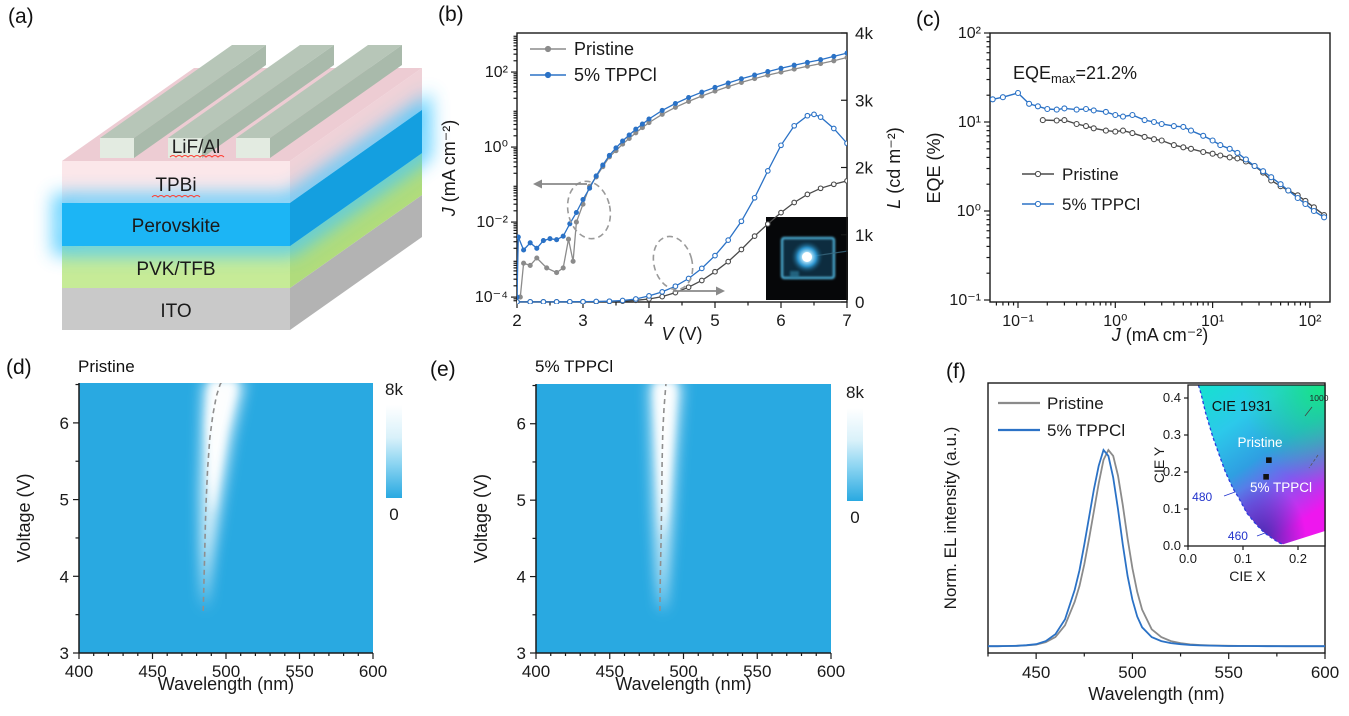 This screenshot has height=716, width=1349. What do you see at coordinates (19, 367) in the screenshot?
I see `panel-label-d: (d)` at bounding box center [19, 367].